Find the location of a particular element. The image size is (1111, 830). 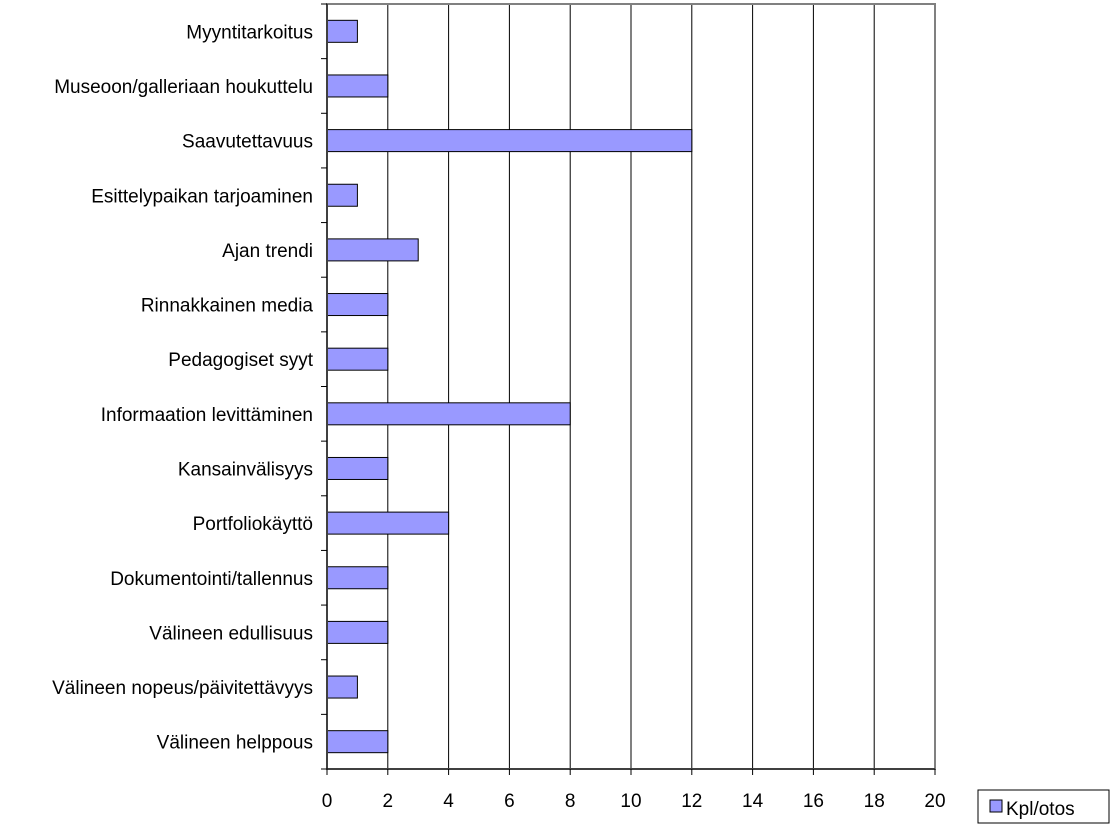

x-tick-label: 12 is located at coordinates (691, 801).